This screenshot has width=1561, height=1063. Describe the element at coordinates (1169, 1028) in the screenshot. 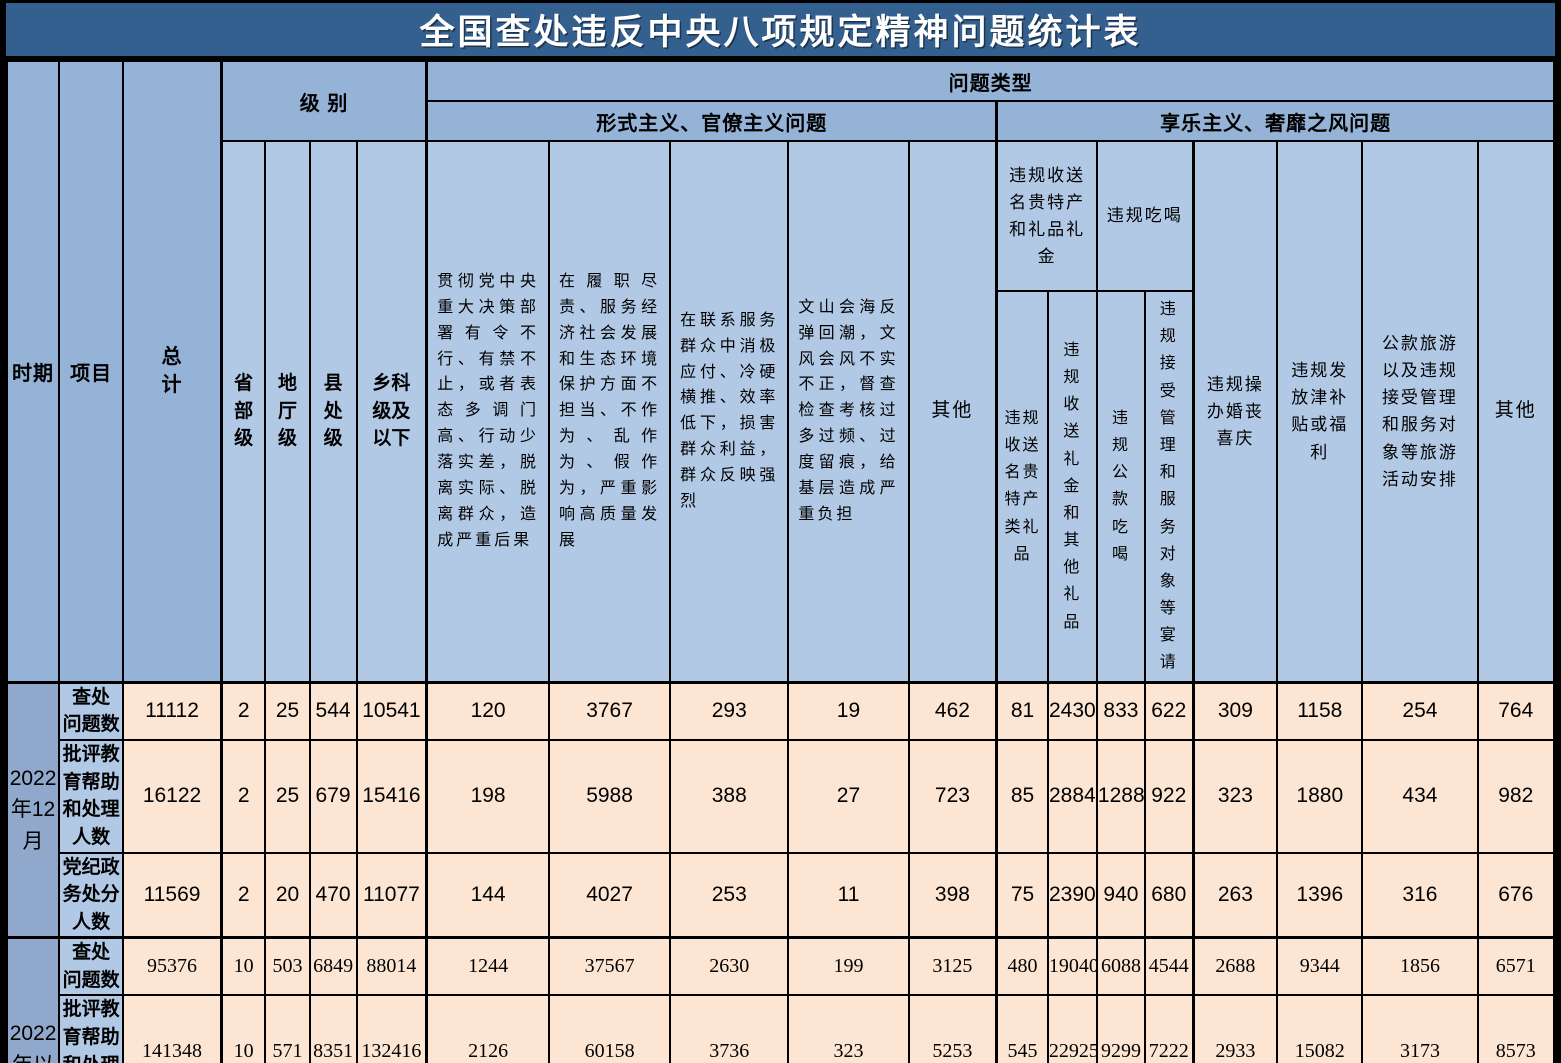

I see `value-cell: 7222` at that location.